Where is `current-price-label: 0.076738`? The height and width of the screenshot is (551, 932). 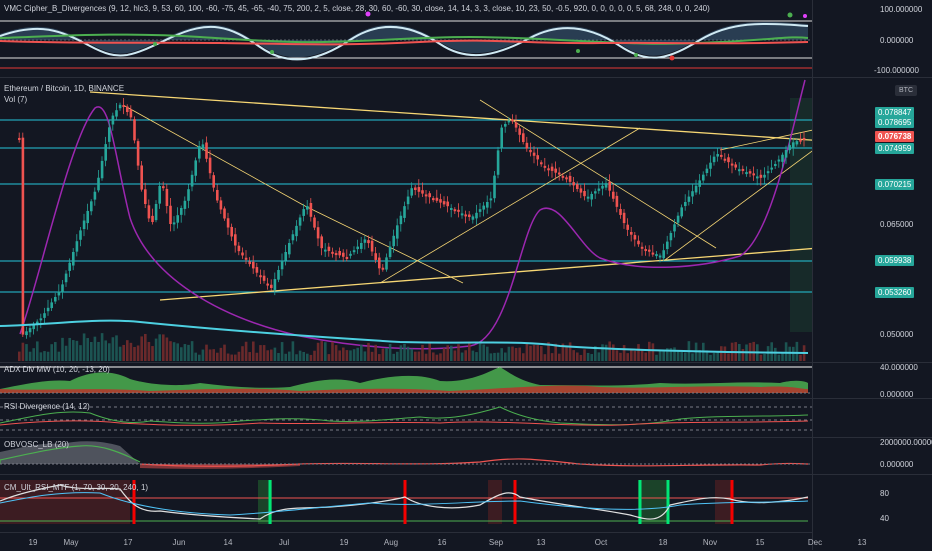
current-price-label: 0.076738 is located at coordinates (895, 136).